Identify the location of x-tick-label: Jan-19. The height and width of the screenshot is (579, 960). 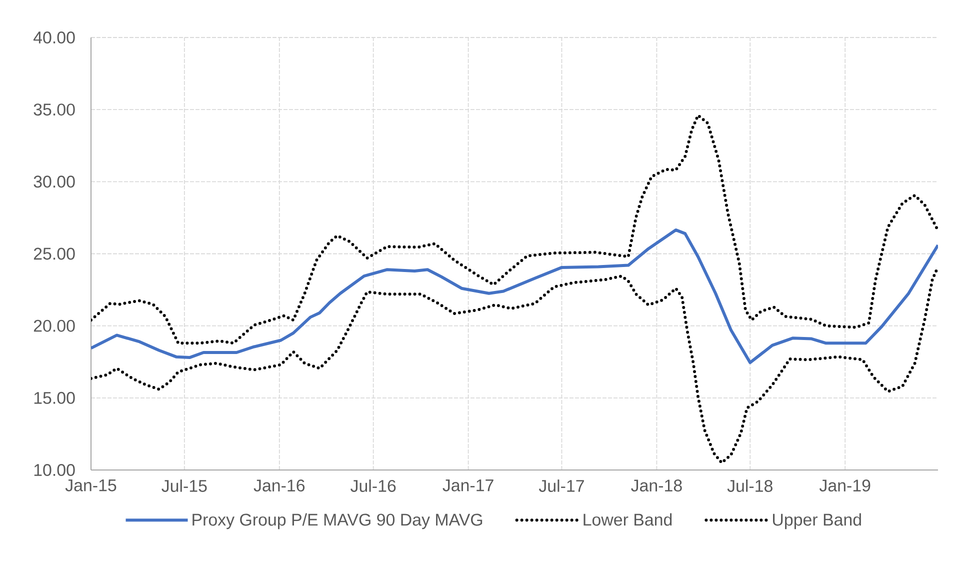
(844, 486).